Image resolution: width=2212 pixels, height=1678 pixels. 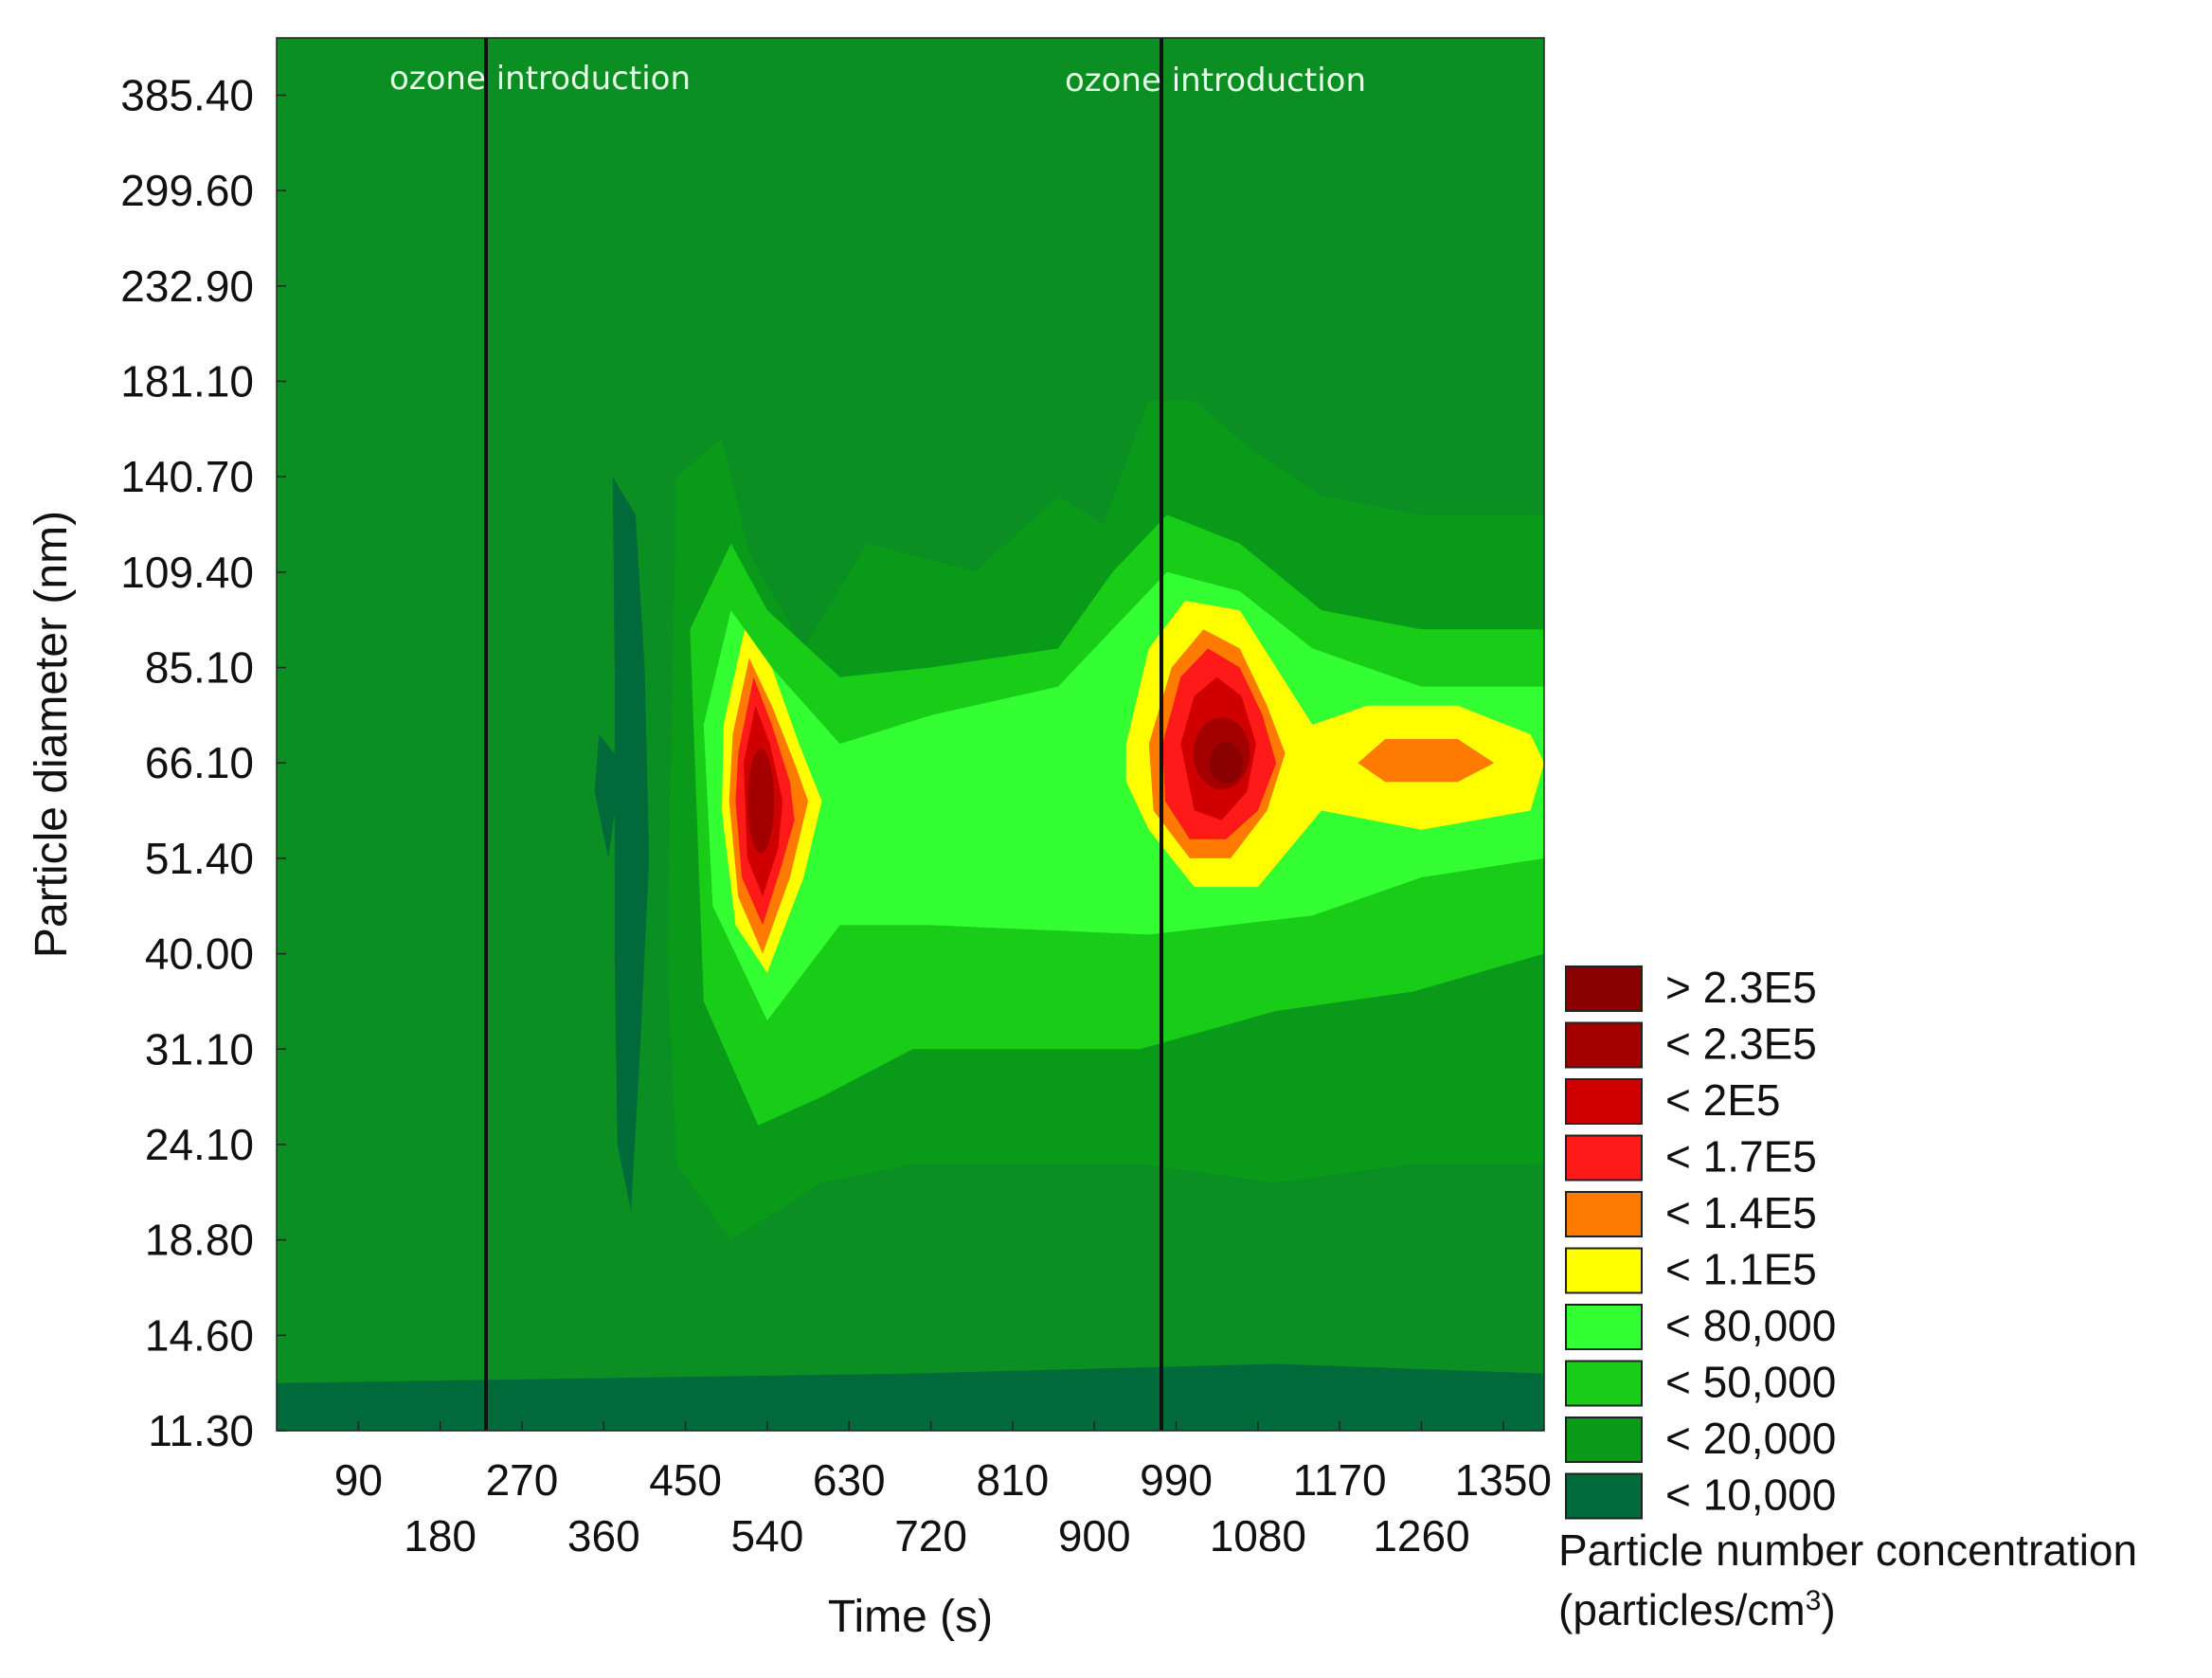 I want to click on x-tick-label: 900, so click(x=1094, y=1536).